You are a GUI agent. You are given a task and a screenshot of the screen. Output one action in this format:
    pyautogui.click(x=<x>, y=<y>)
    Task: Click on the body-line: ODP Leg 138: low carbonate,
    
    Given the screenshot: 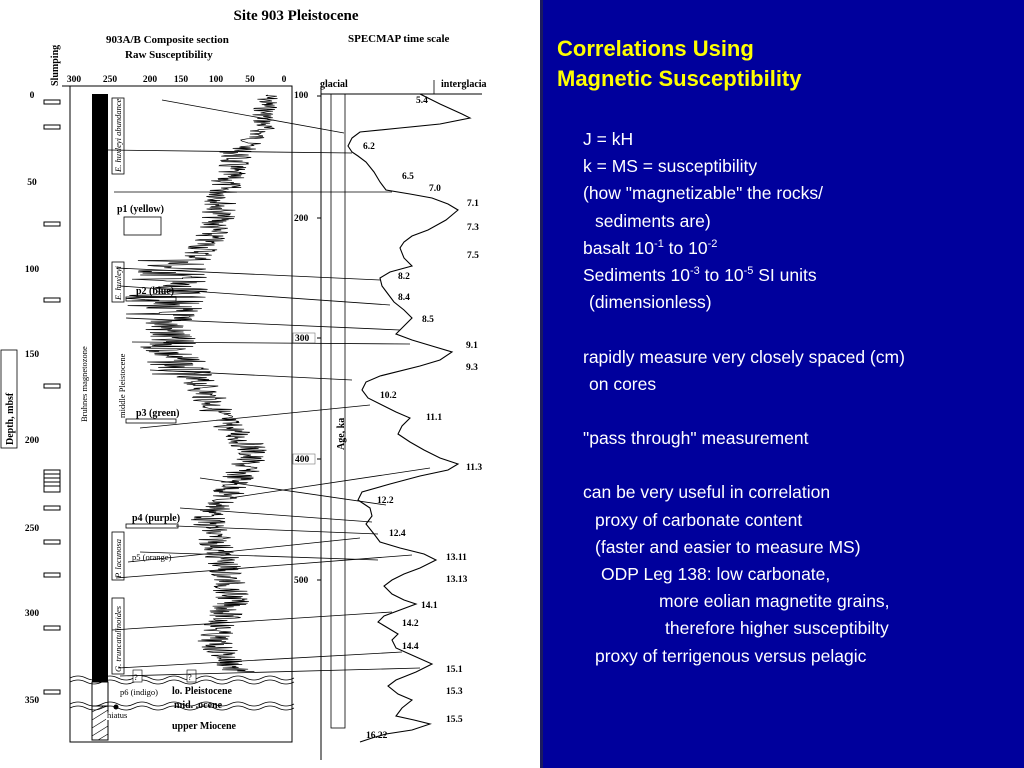 What is the action you would take?
    pyautogui.click(x=744, y=574)
    